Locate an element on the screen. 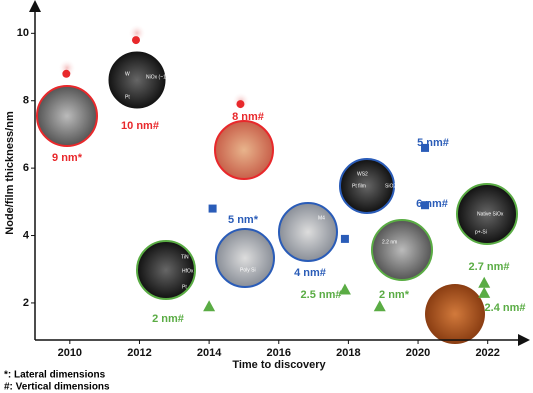 This screenshot has width=533, height=393. annotation: 8 nm# is located at coordinates (248, 117).